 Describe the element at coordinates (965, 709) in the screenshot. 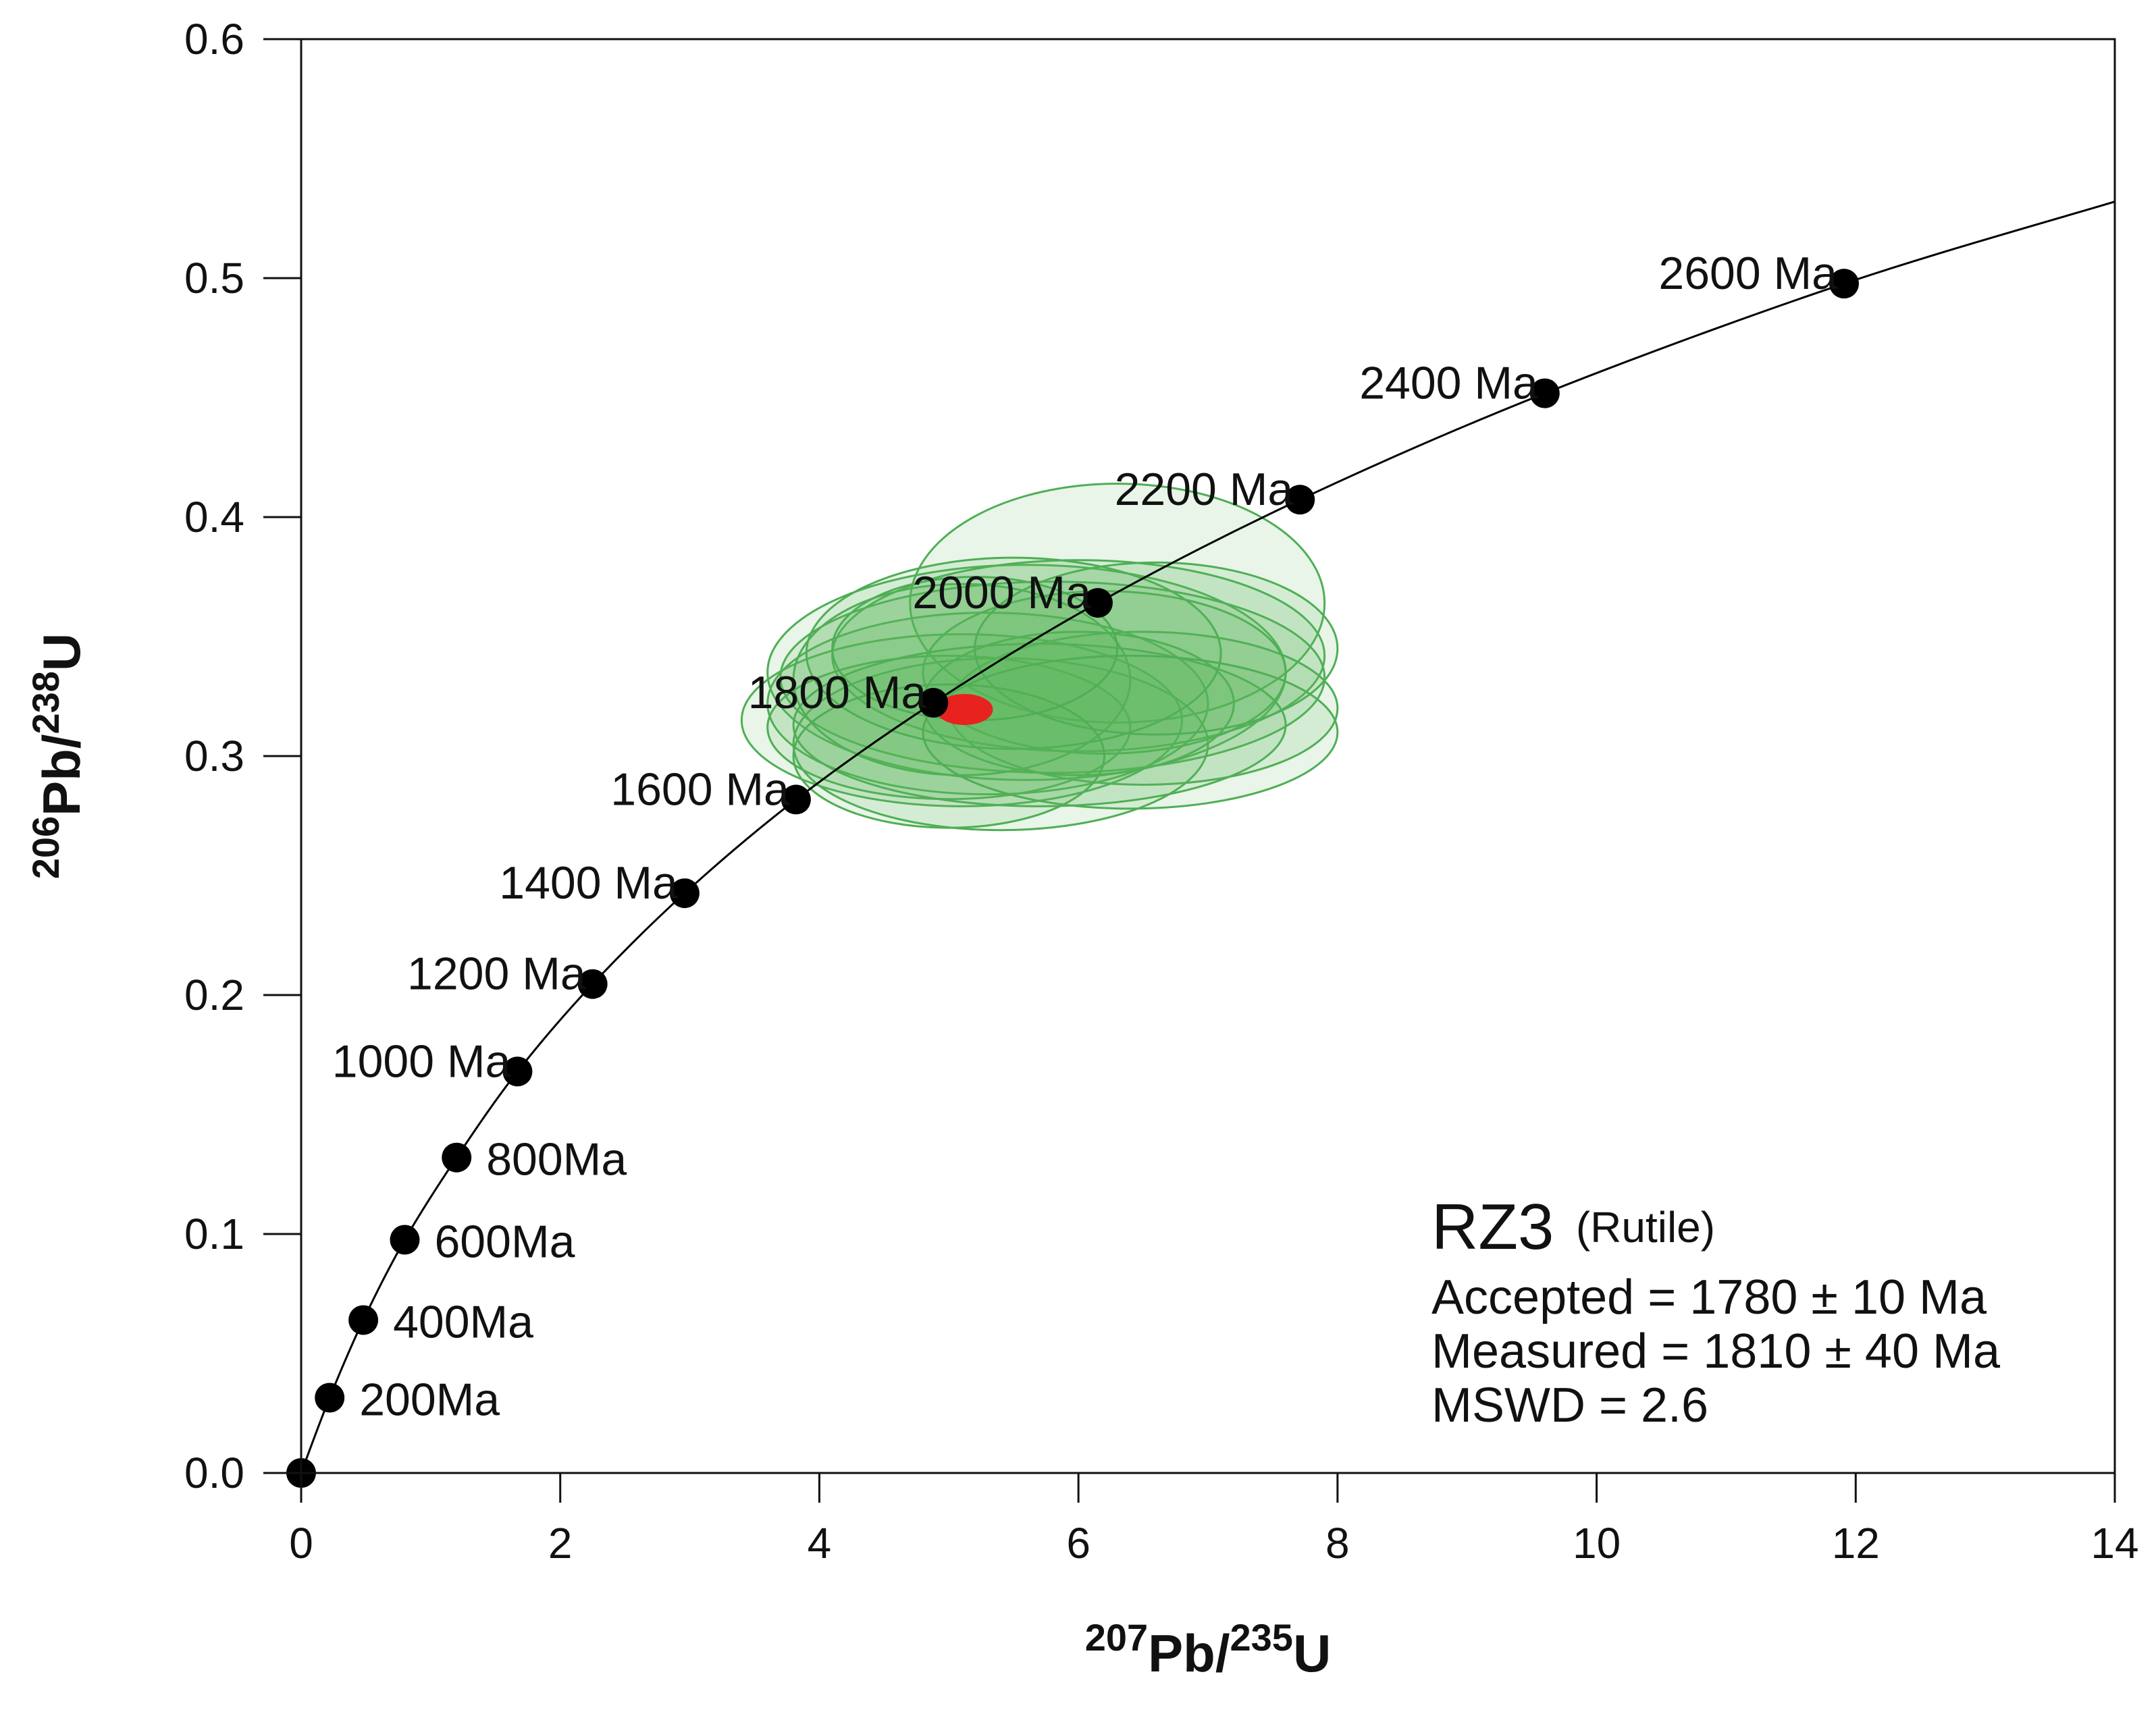

I see `mean-age-ellipse` at that location.